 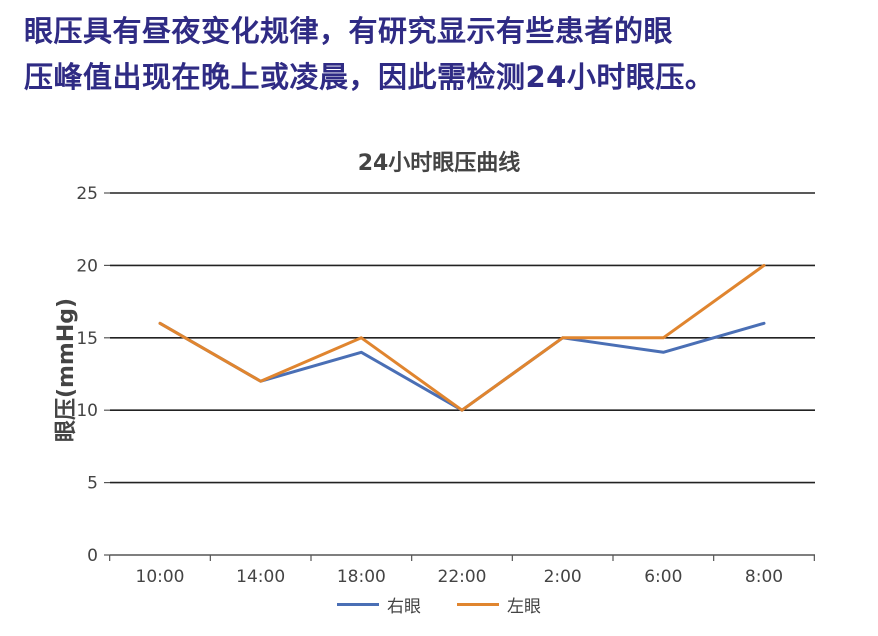 I want to click on x-tick-label-3: 22:00, so click(x=462, y=577).